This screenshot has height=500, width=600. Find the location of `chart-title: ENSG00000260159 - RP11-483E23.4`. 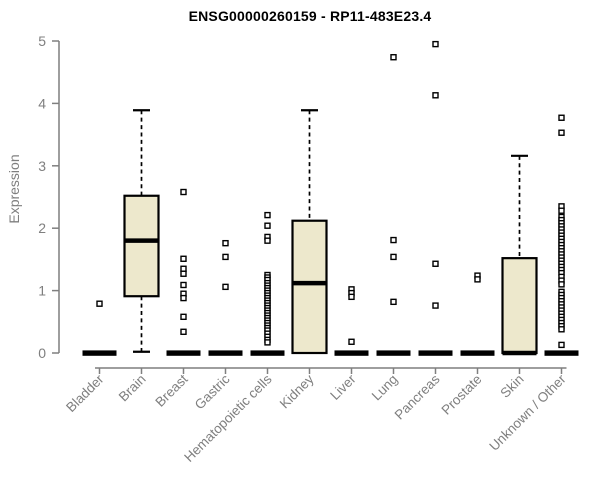

chart-title: ENSG00000260159 - RP11-483E23.4 is located at coordinates (310, 16).